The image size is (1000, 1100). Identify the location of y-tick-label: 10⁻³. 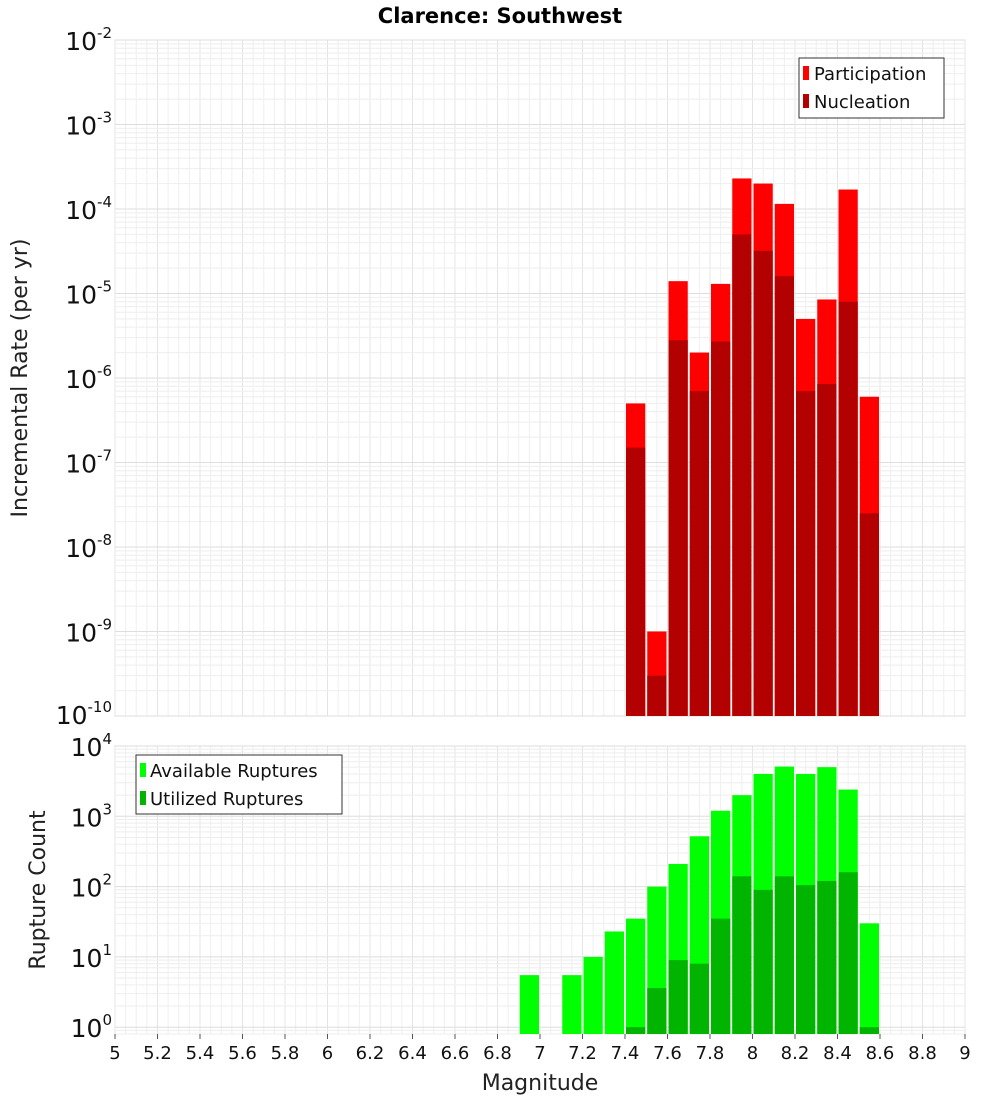
(88, 125).